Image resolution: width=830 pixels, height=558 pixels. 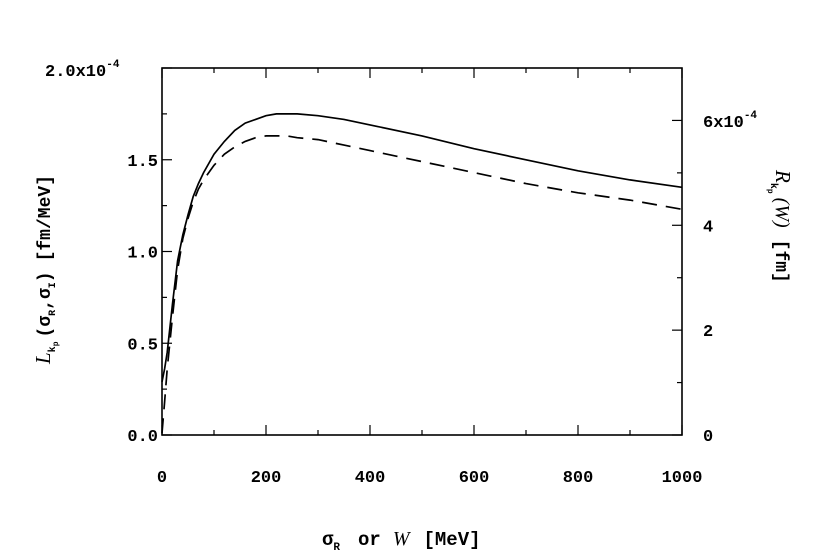 What do you see at coordinates (142, 162) in the screenshot?
I see `left-tick-label: 1.5` at bounding box center [142, 162].